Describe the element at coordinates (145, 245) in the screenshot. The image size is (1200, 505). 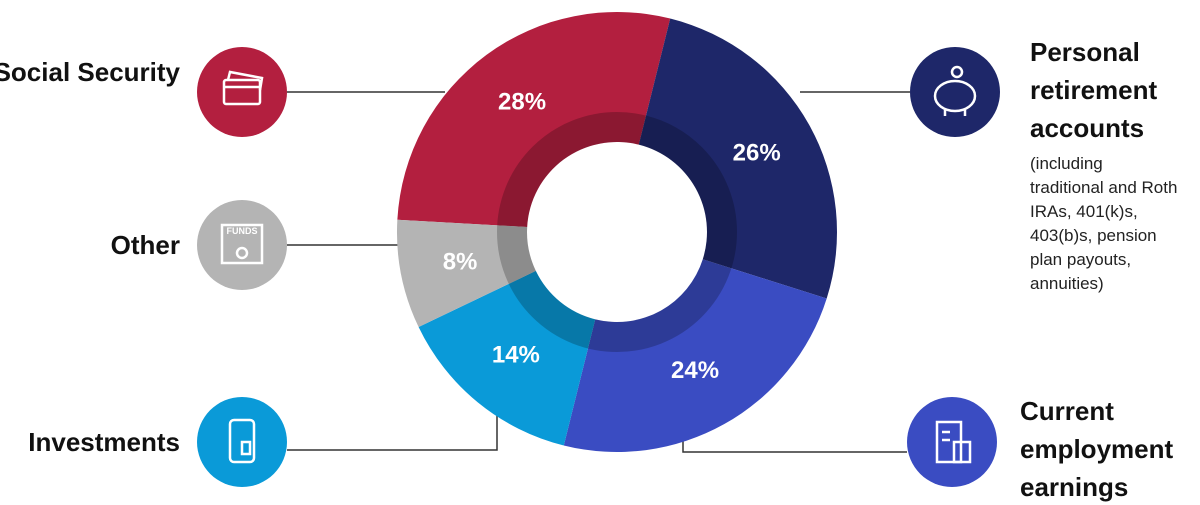
I see `category-label: Other` at that location.